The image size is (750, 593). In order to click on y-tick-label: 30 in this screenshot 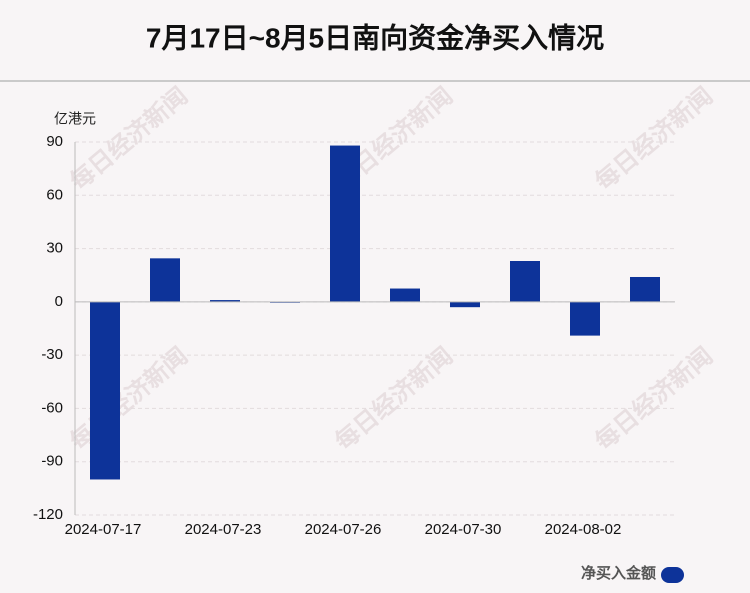, I will do `click(54, 248)`.